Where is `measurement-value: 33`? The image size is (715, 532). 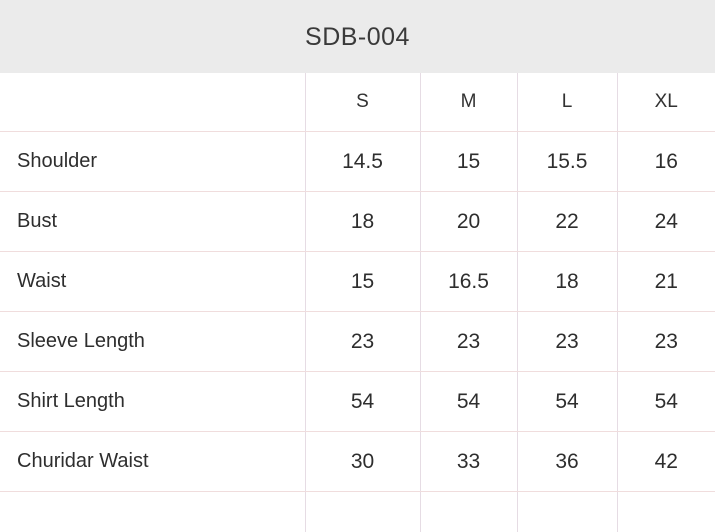
measurement-value: 33 is located at coordinates (468, 462).